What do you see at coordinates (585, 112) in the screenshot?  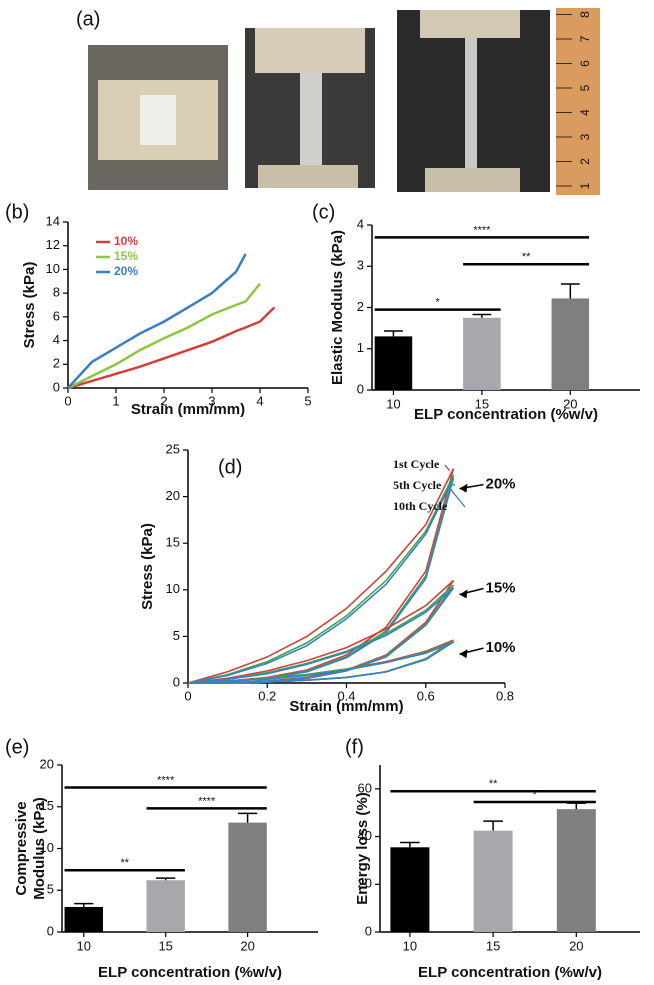 I see `ruler-label: 4` at bounding box center [585, 112].